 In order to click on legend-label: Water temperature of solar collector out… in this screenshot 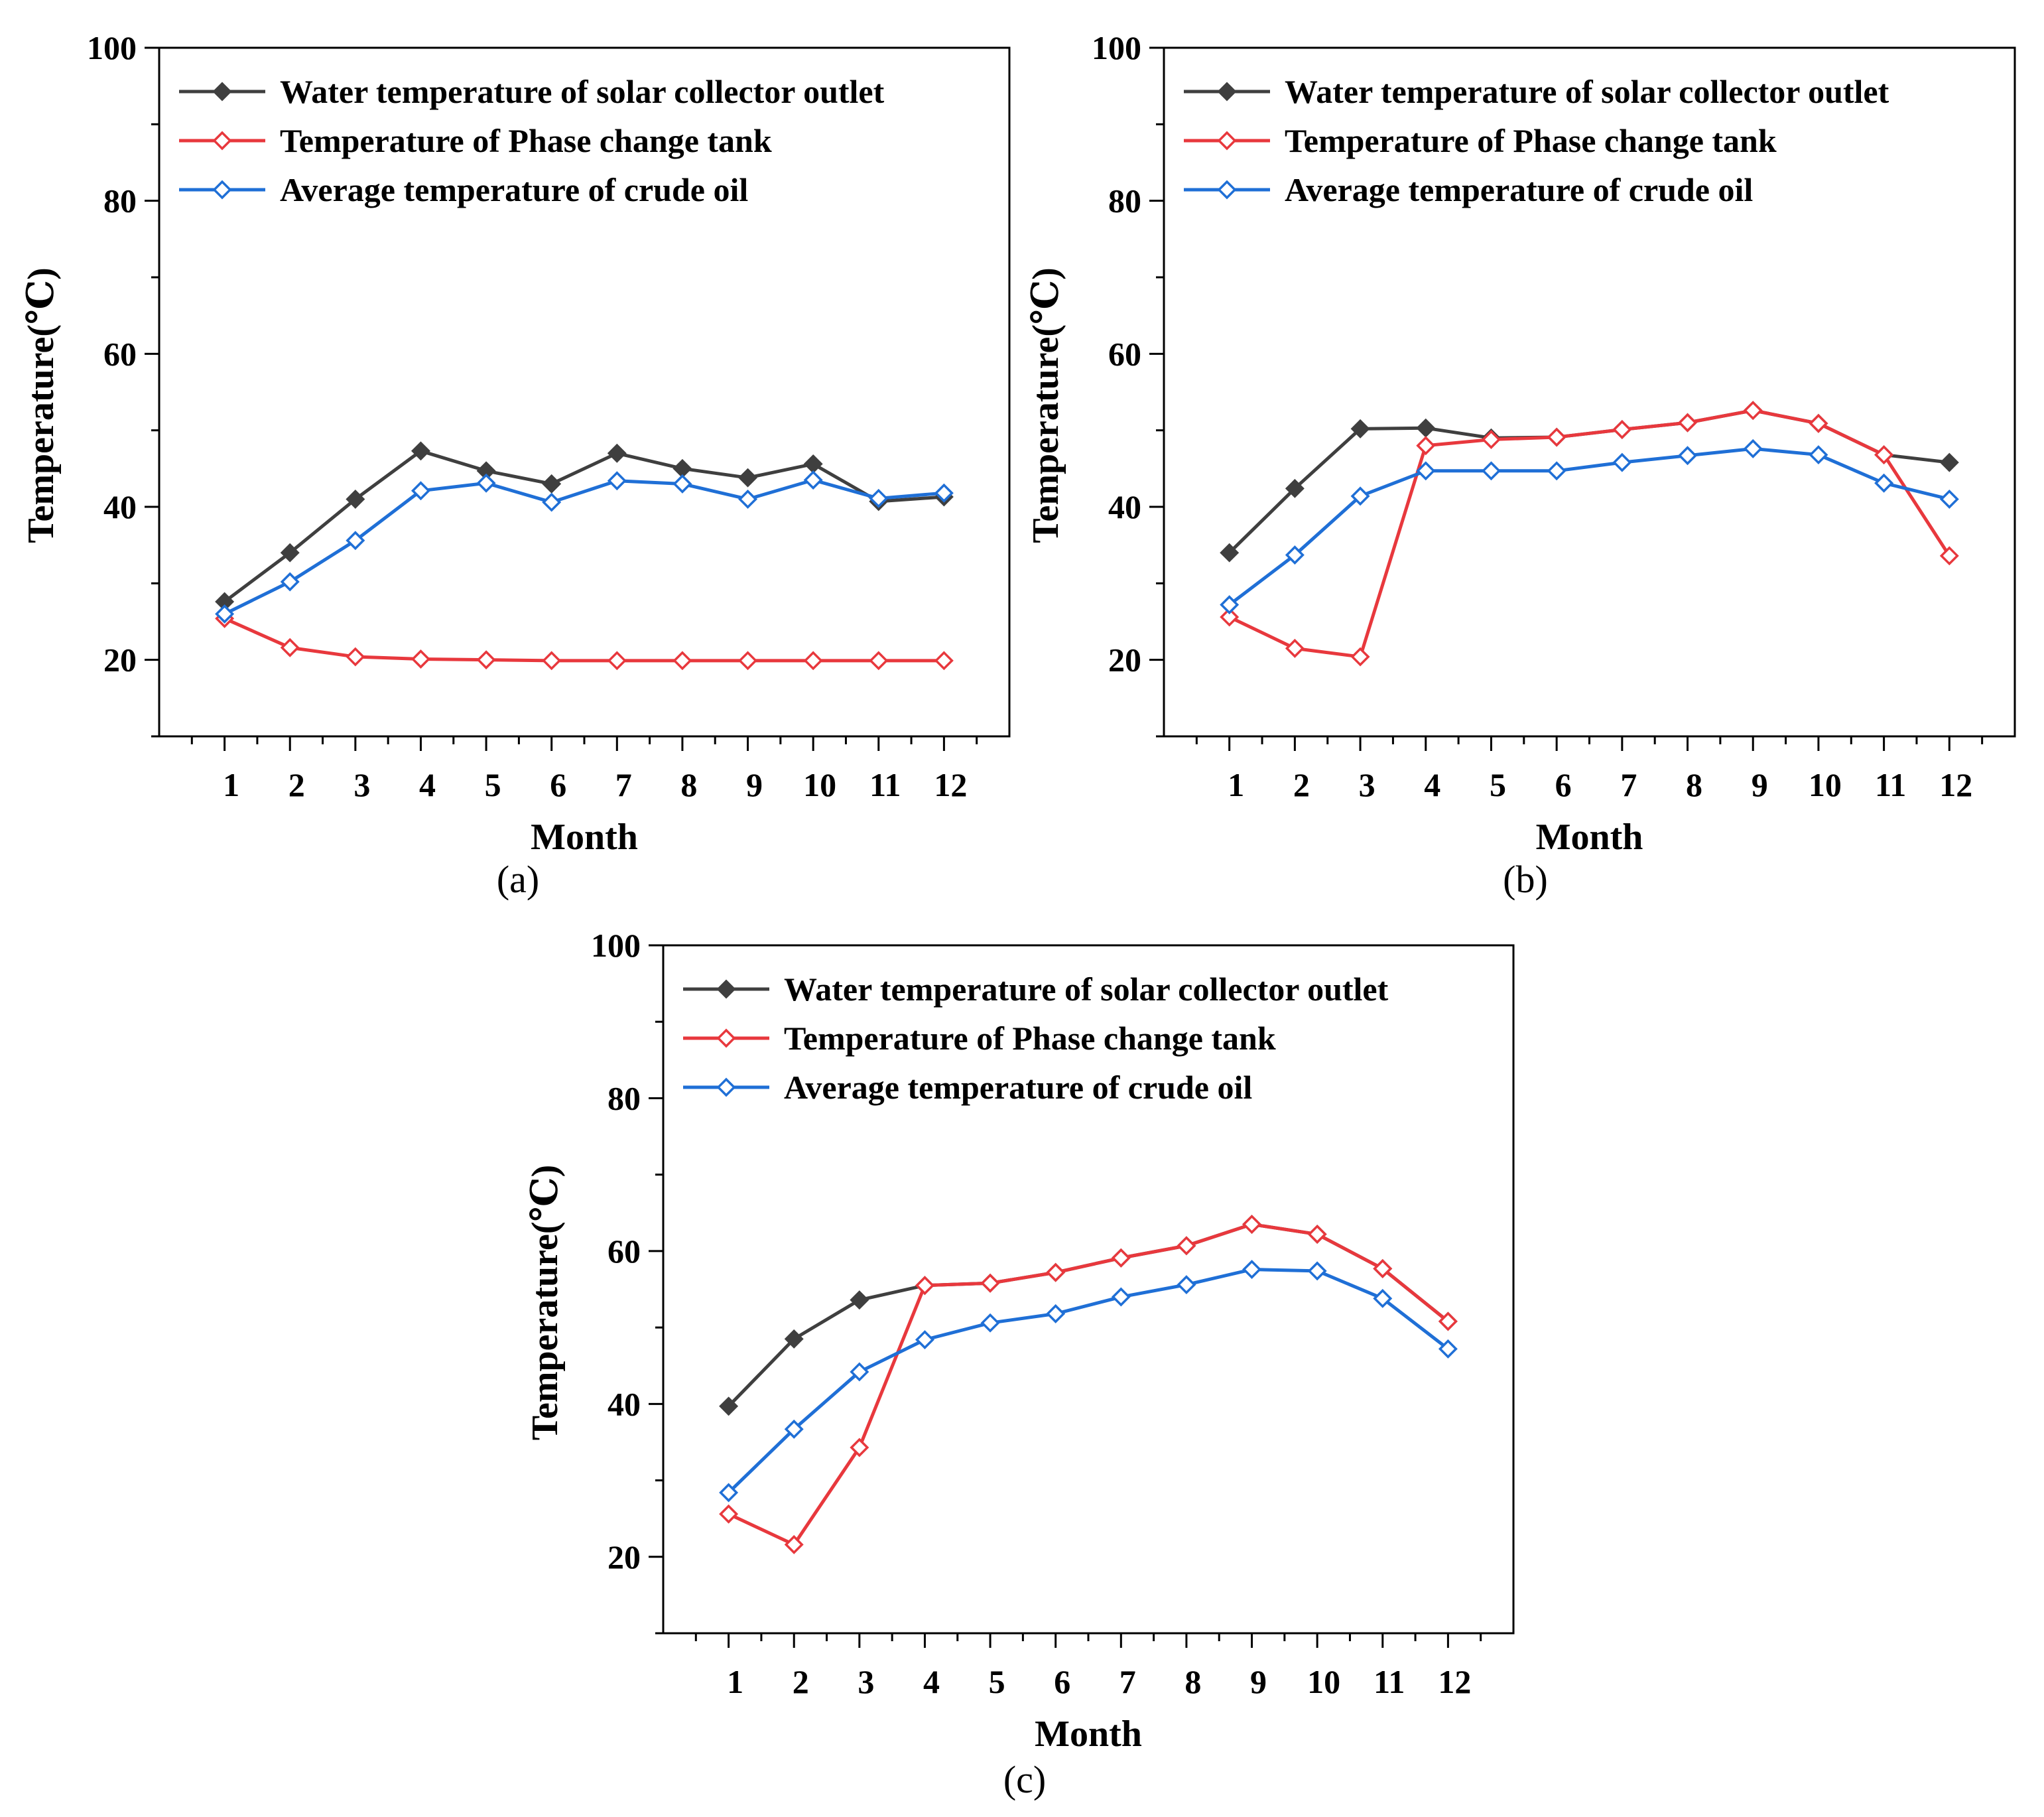, I will do `click(1086, 989)`.